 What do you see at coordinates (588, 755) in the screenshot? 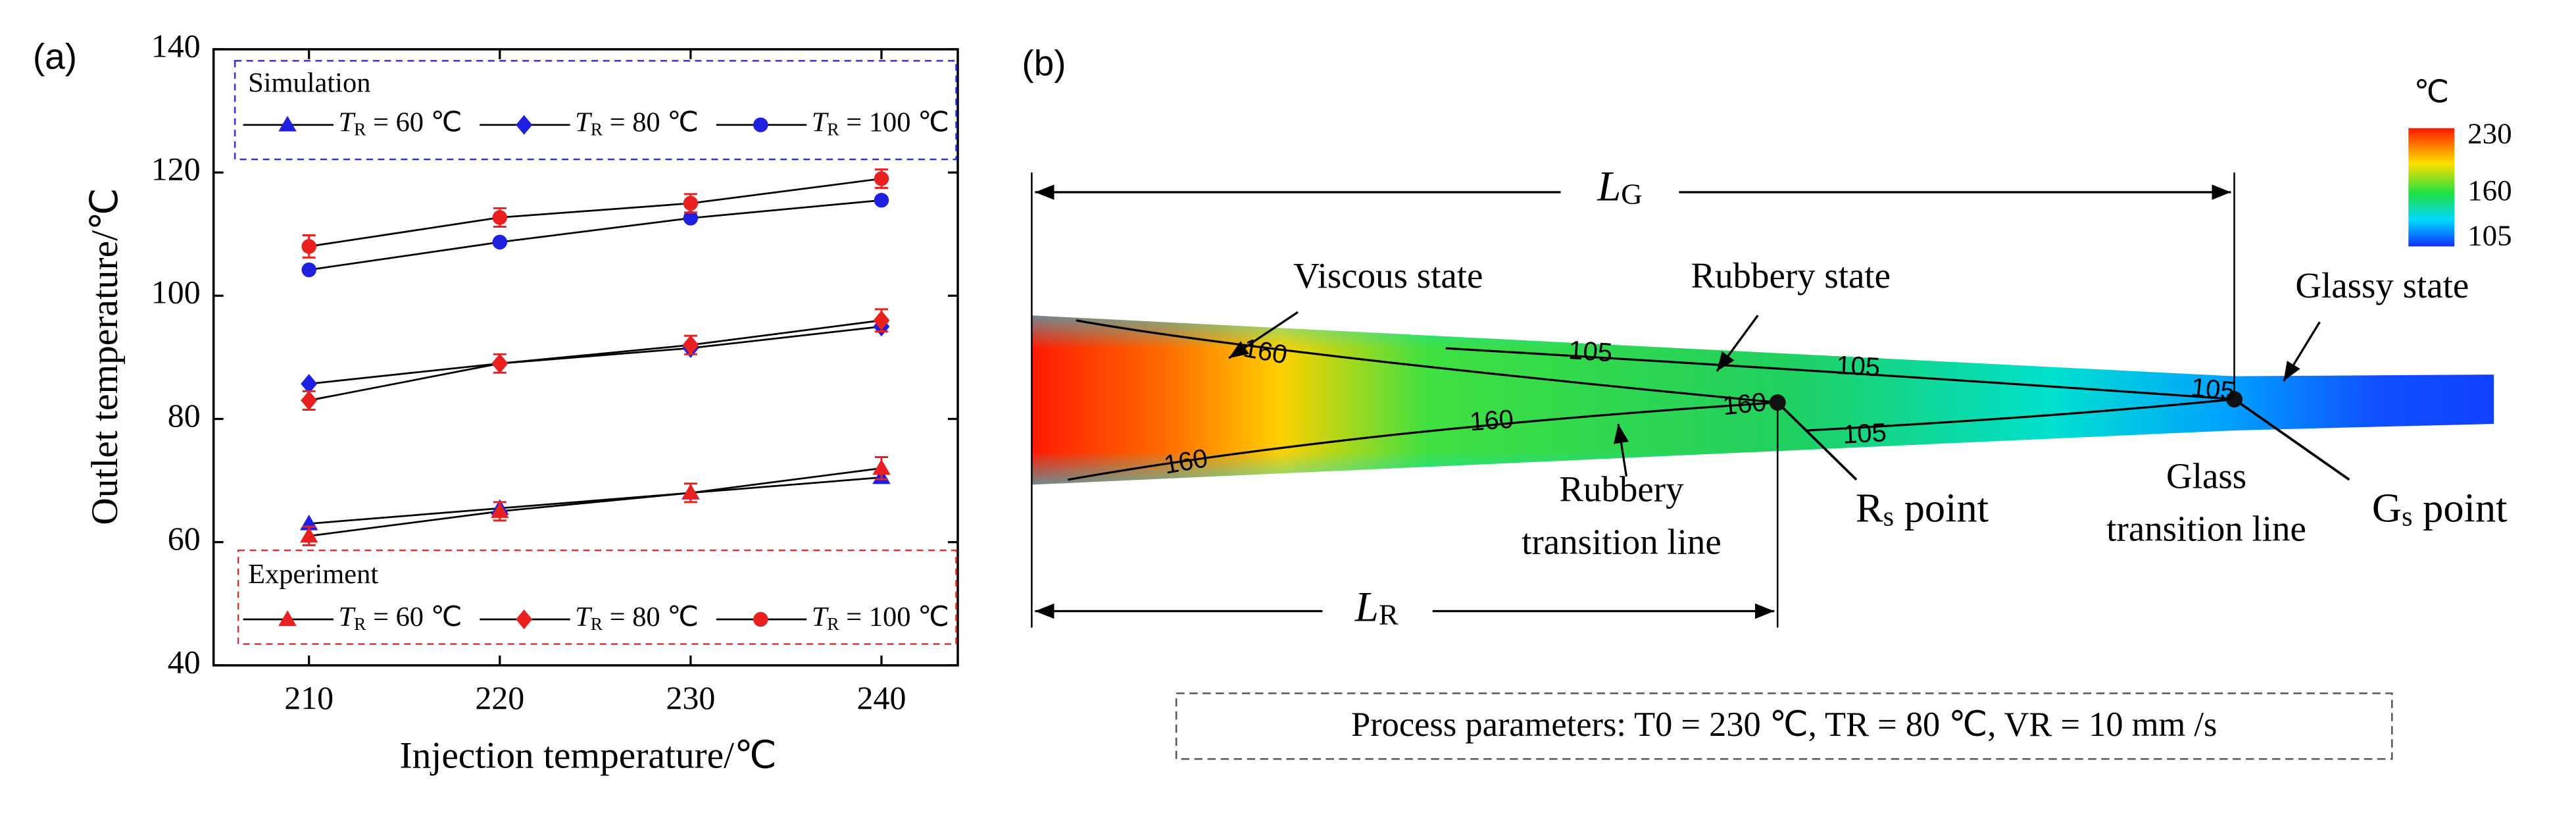
I see `x-axis-label: Injection temperature/℃` at bounding box center [588, 755].